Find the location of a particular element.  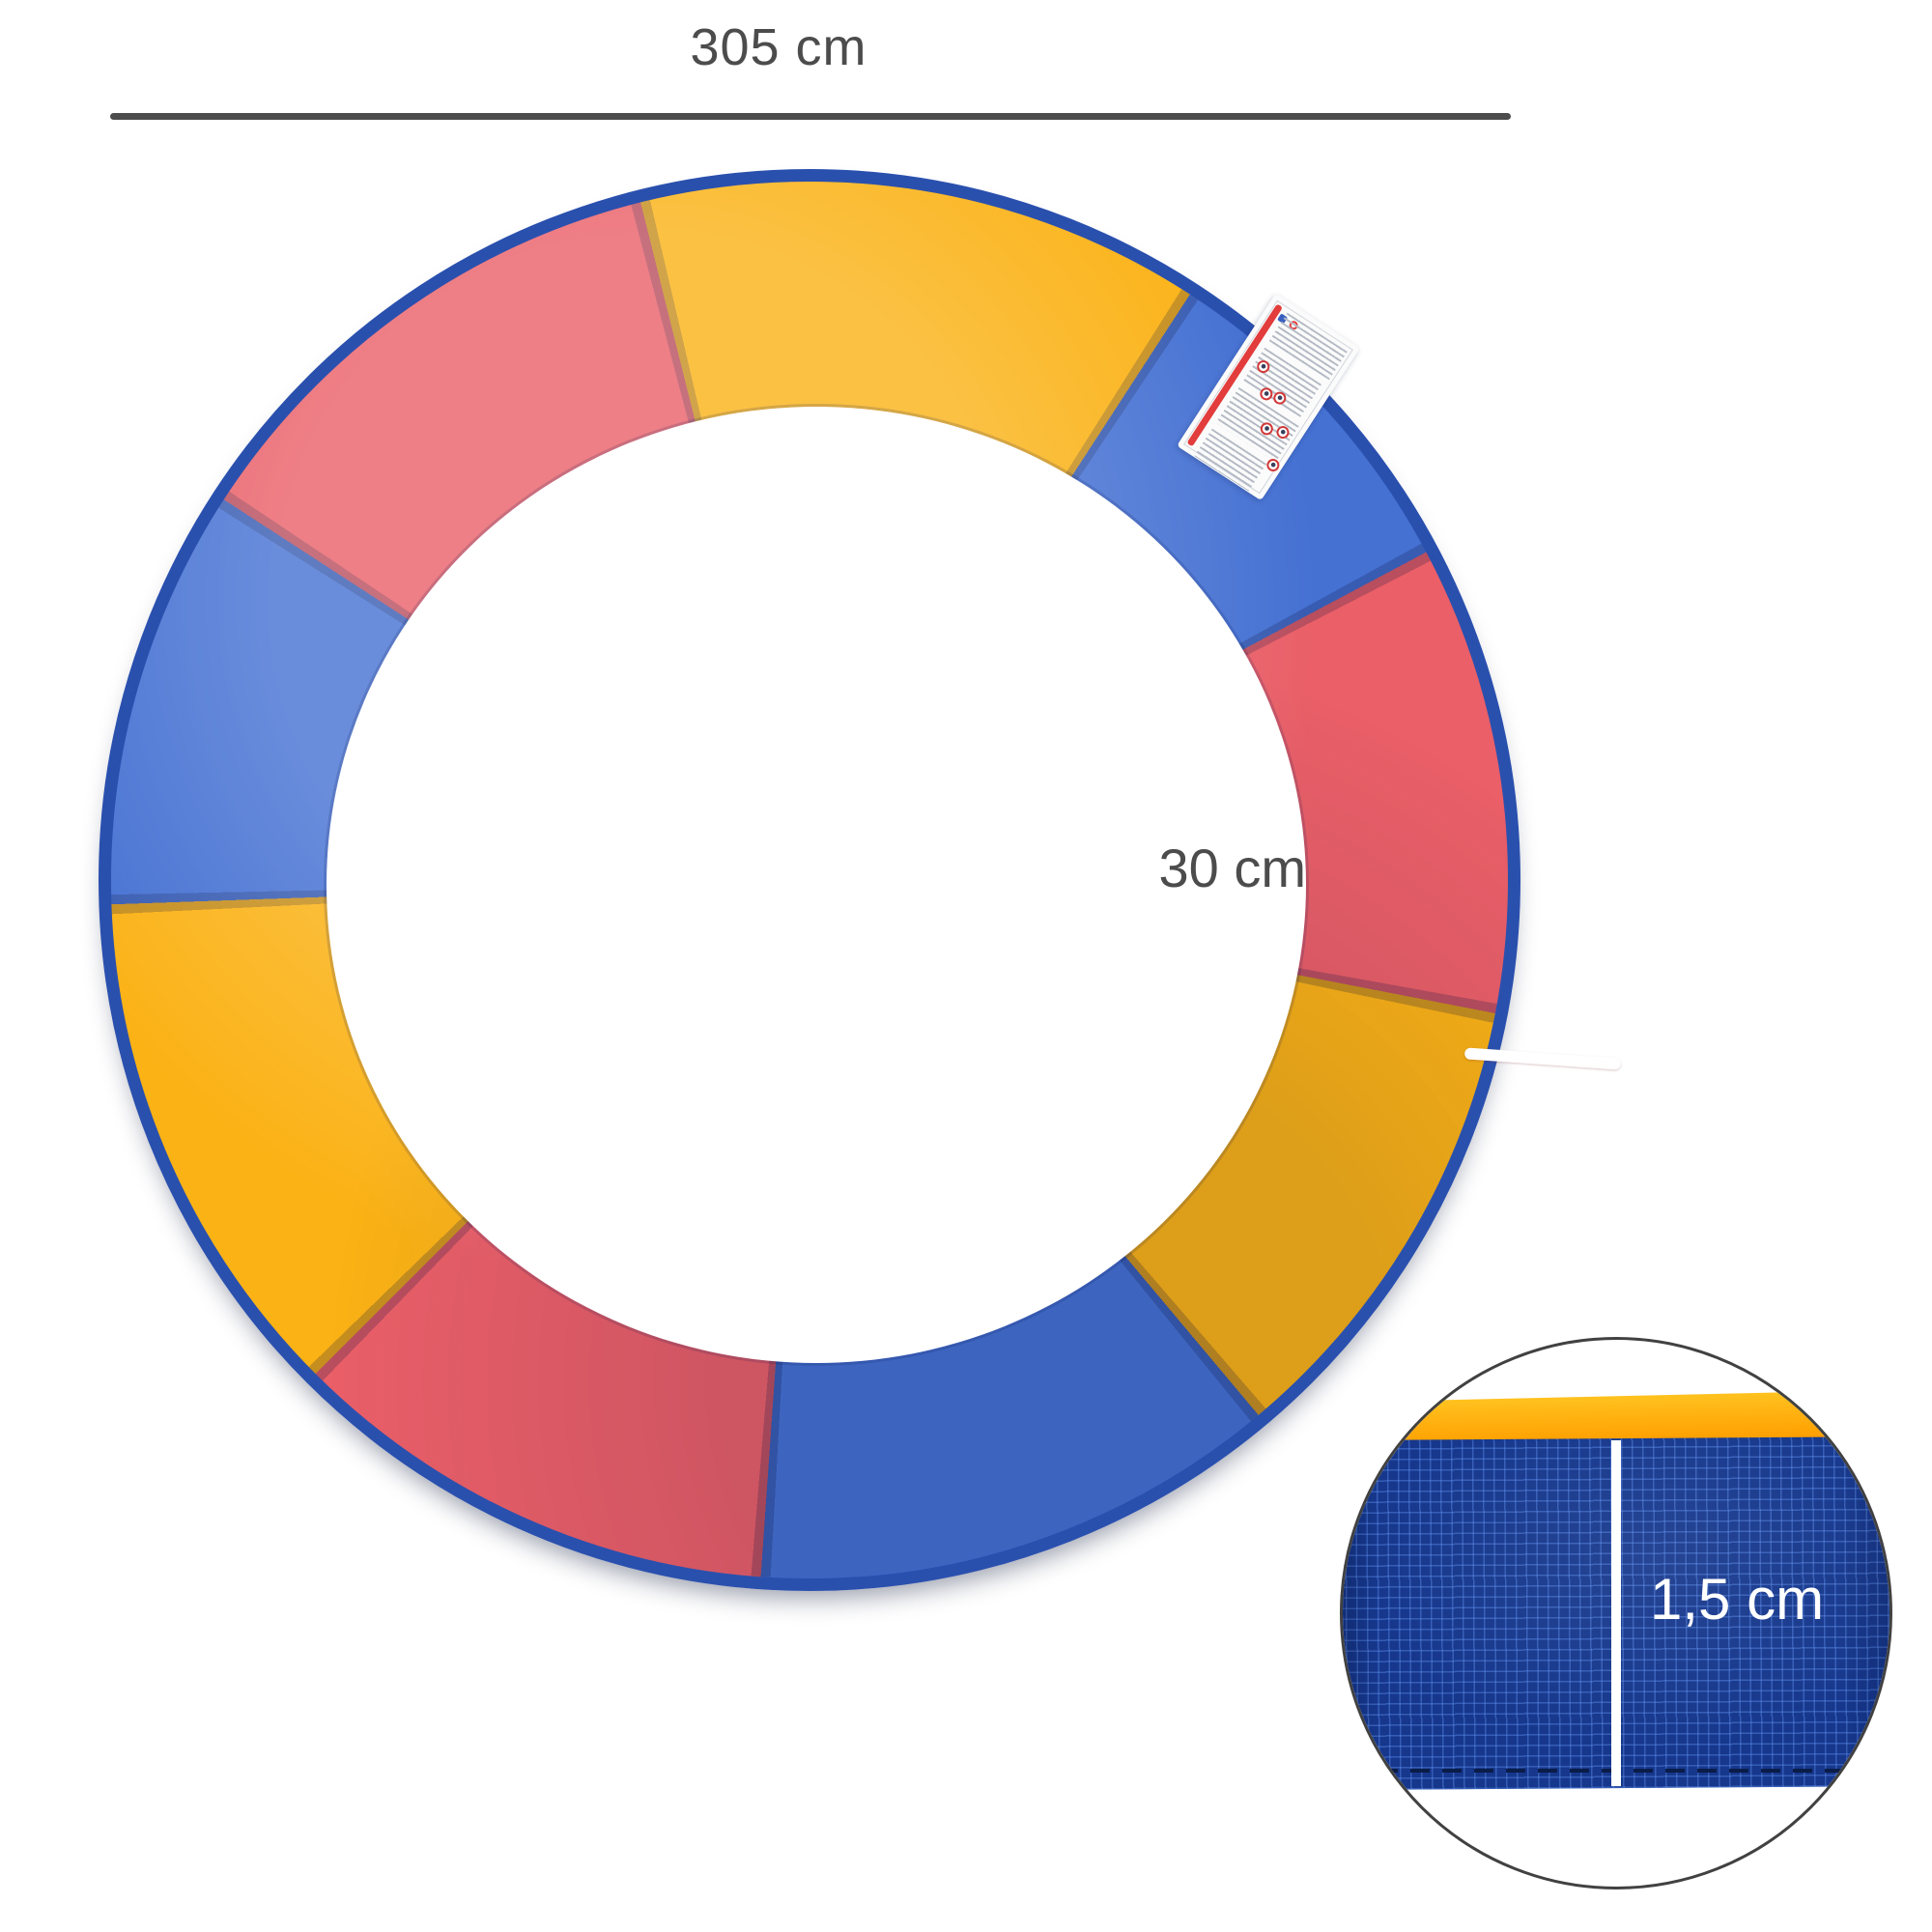

thickness-dimension-label: 1,5 cm is located at coordinates (1737, 1599).